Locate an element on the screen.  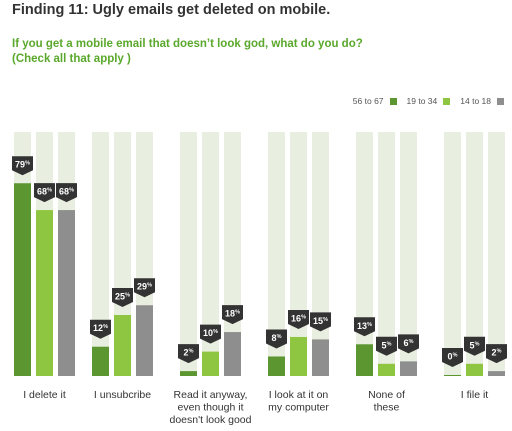
subtitle-line-instruction: (Check all that apply ) is located at coordinates (71, 59).